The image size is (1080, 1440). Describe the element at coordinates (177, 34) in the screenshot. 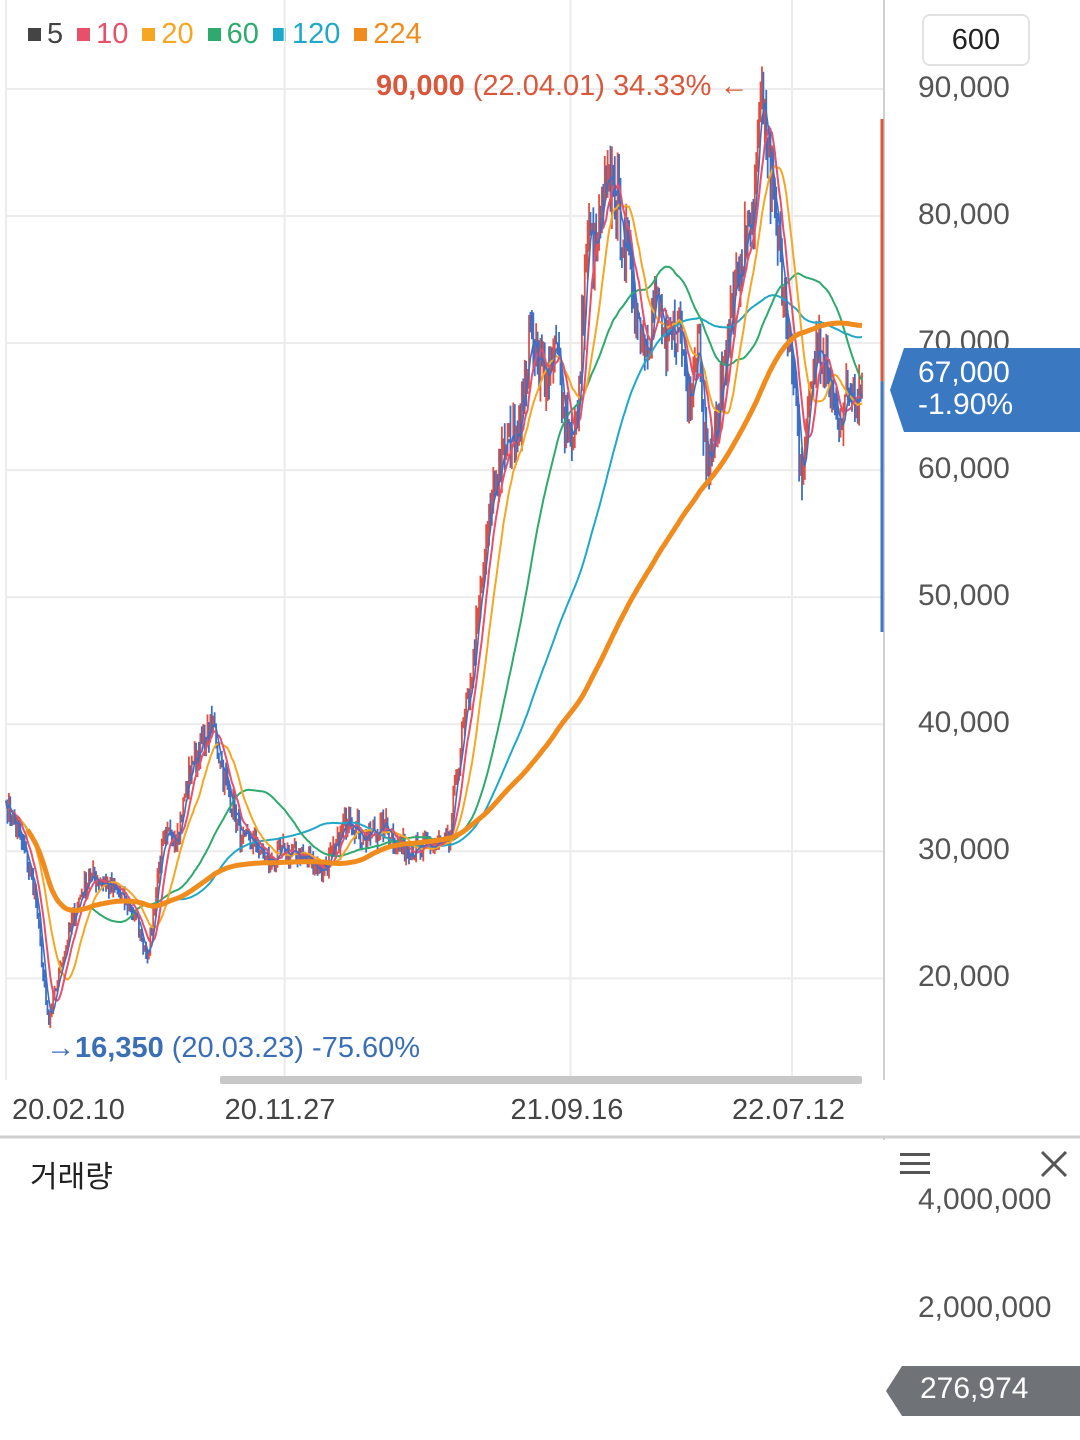

I see `legend-label: 20` at that location.